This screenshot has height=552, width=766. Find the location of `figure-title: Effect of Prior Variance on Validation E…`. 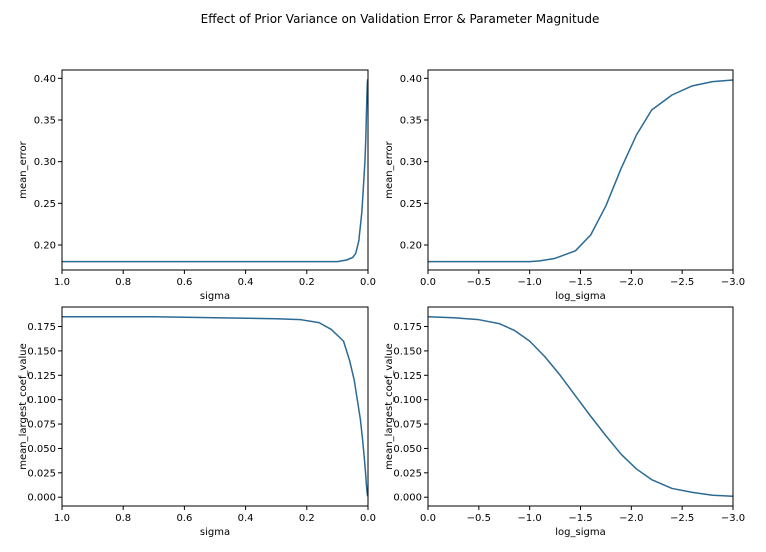

figure-title: Effect of Prior Variance on Validation E… is located at coordinates (400, 19).